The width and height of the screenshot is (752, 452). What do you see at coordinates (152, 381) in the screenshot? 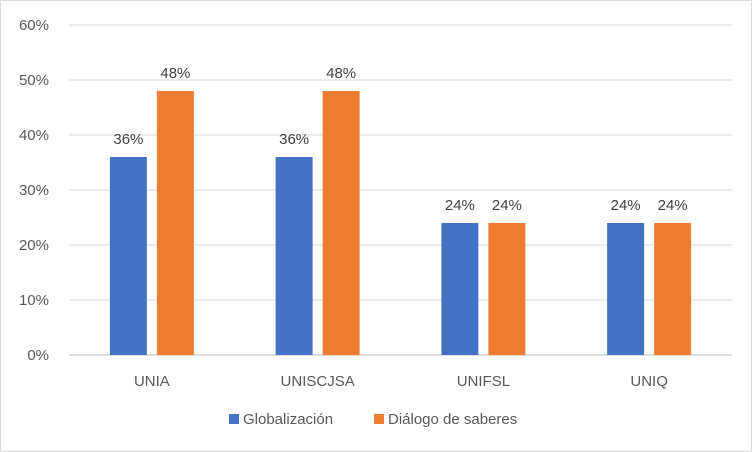
I see `x-category-label: UNIA` at bounding box center [152, 381].